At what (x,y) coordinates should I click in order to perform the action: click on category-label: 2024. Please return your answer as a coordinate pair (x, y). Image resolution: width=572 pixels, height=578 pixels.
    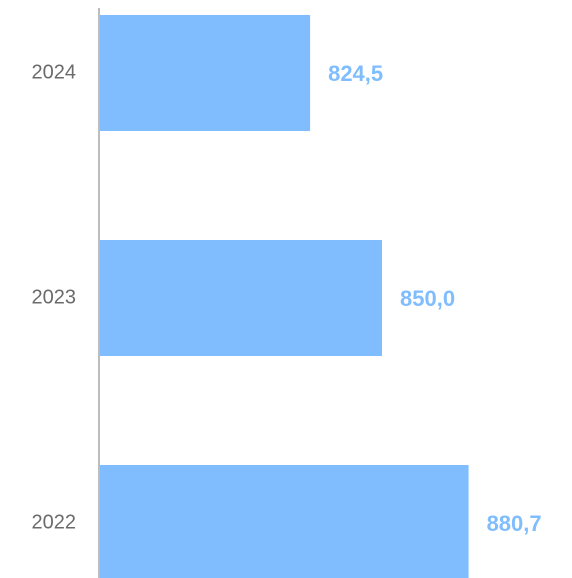
    Looking at the image, I should click on (54, 72).